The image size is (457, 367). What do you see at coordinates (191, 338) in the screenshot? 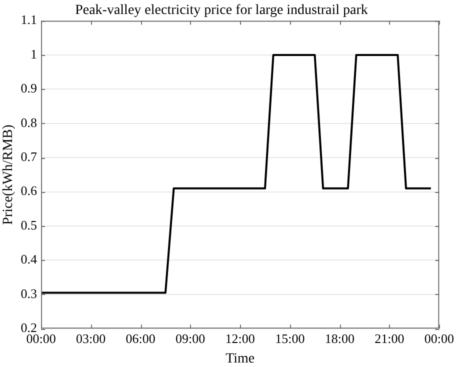
I see `x-tick-label: 09:00` at bounding box center [191, 338].